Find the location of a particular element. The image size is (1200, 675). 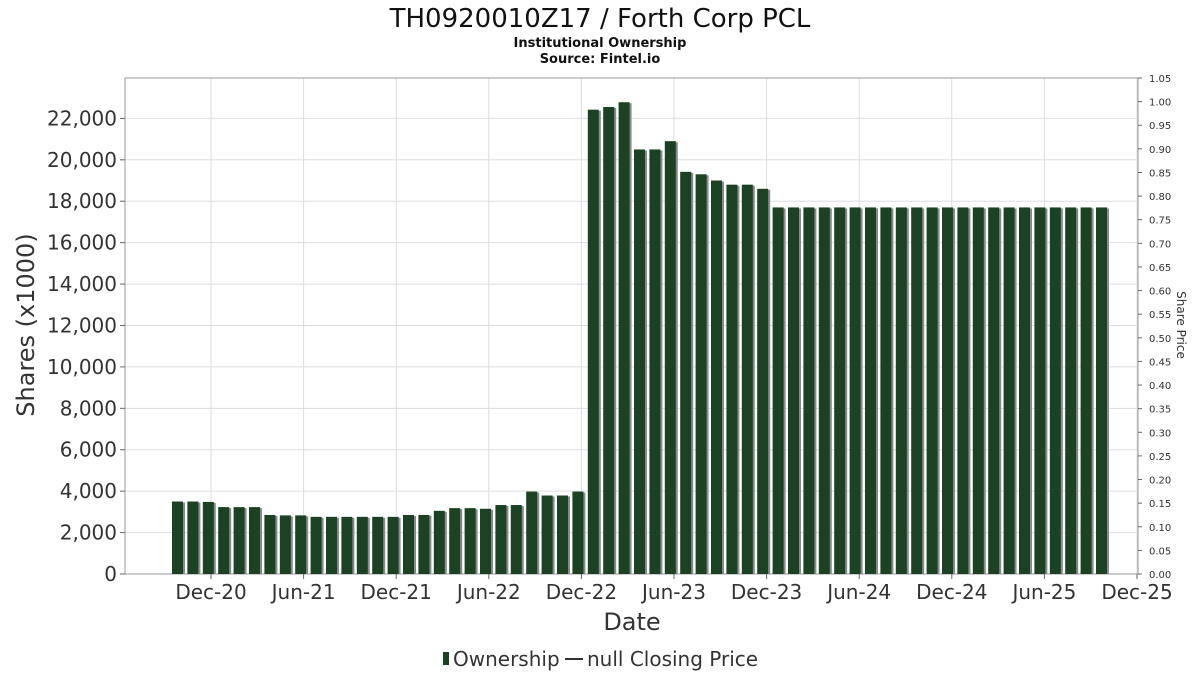

y2-tick-label: 0.75 is located at coordinates (1160, 221).